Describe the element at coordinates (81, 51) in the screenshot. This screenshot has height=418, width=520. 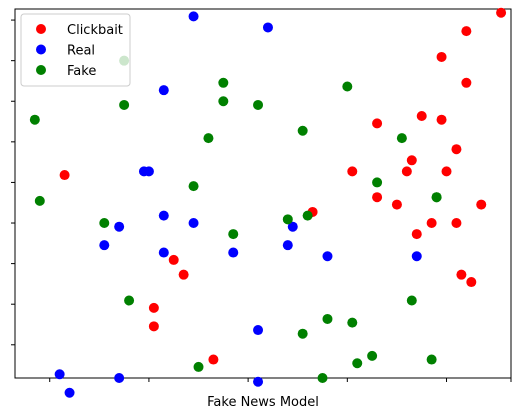
I see `legend-label-real: Real` at that location.